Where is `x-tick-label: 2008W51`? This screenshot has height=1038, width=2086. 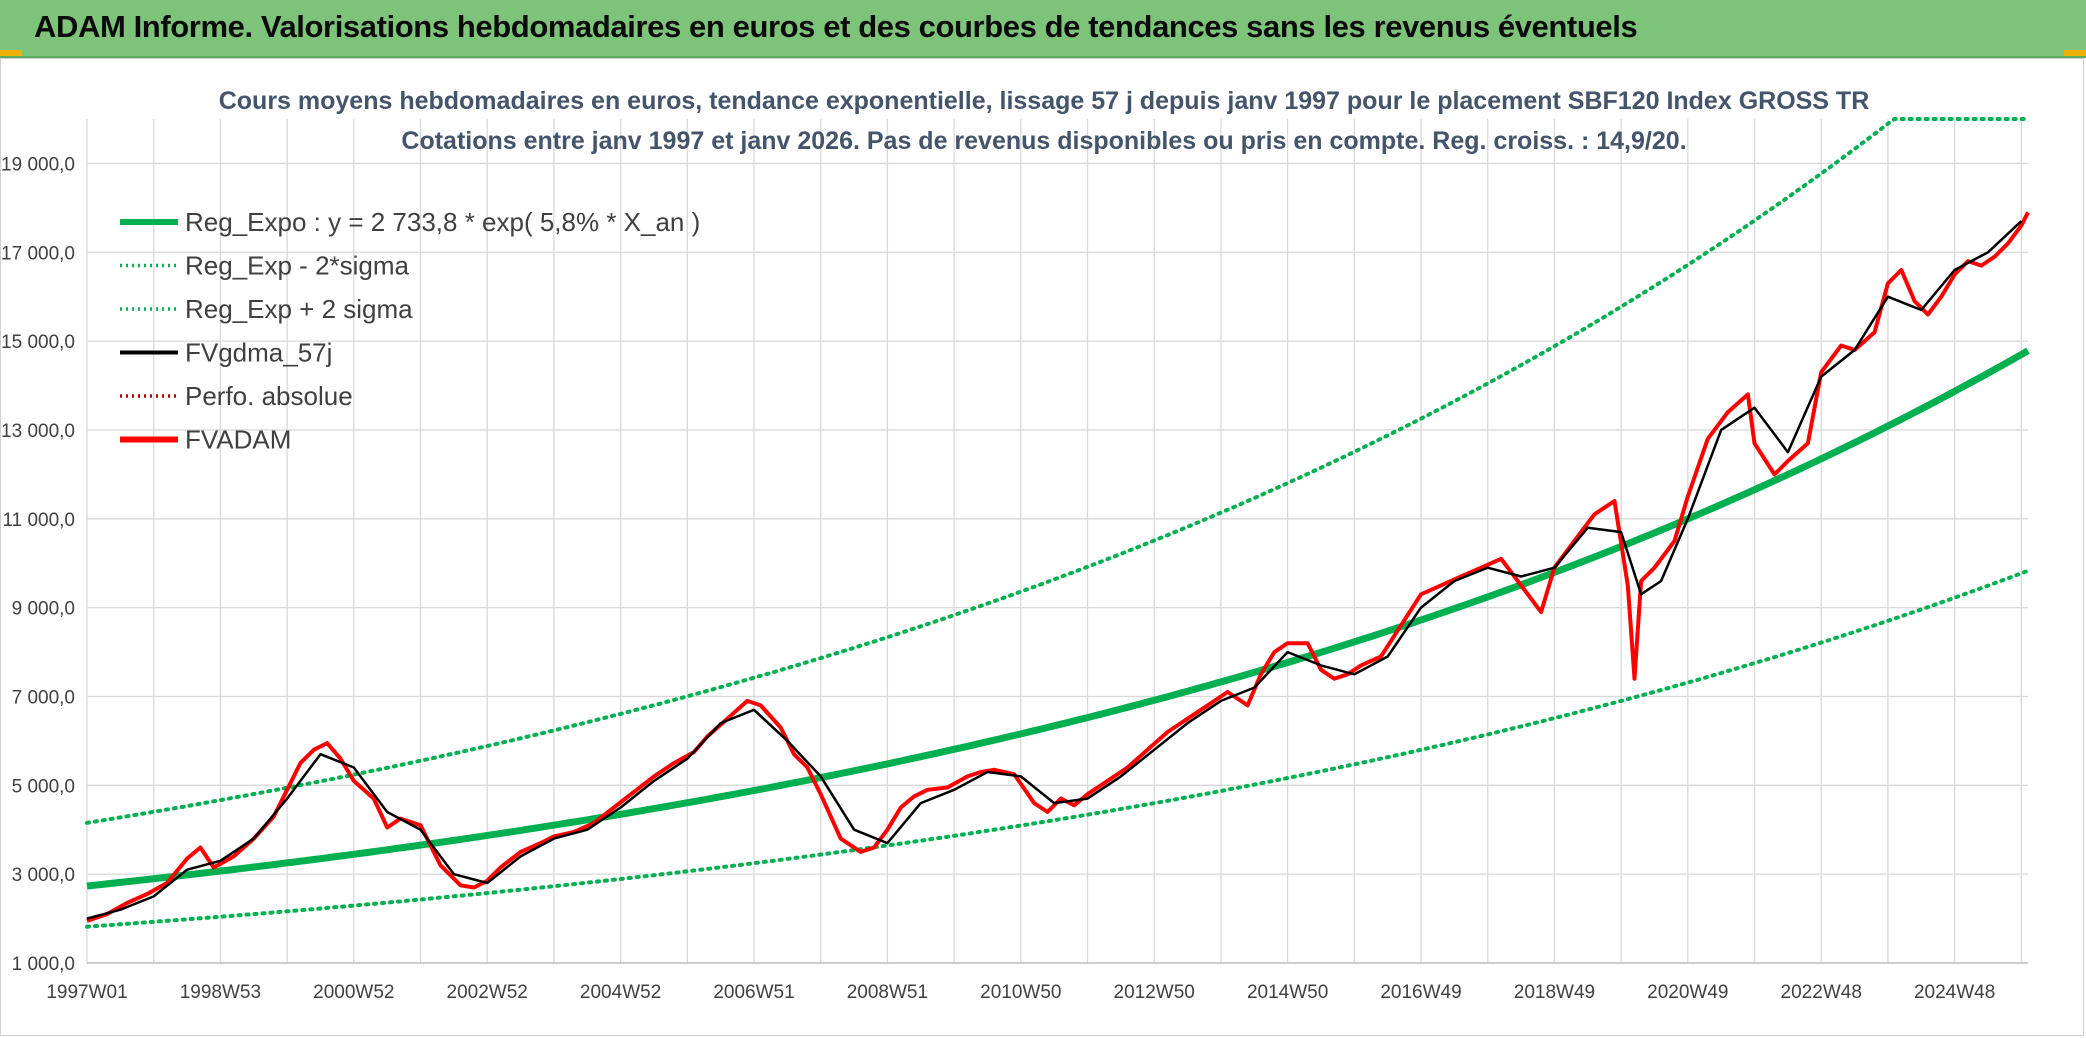 x-tick-label: 2008W51 is located at coordinates (887, 992).